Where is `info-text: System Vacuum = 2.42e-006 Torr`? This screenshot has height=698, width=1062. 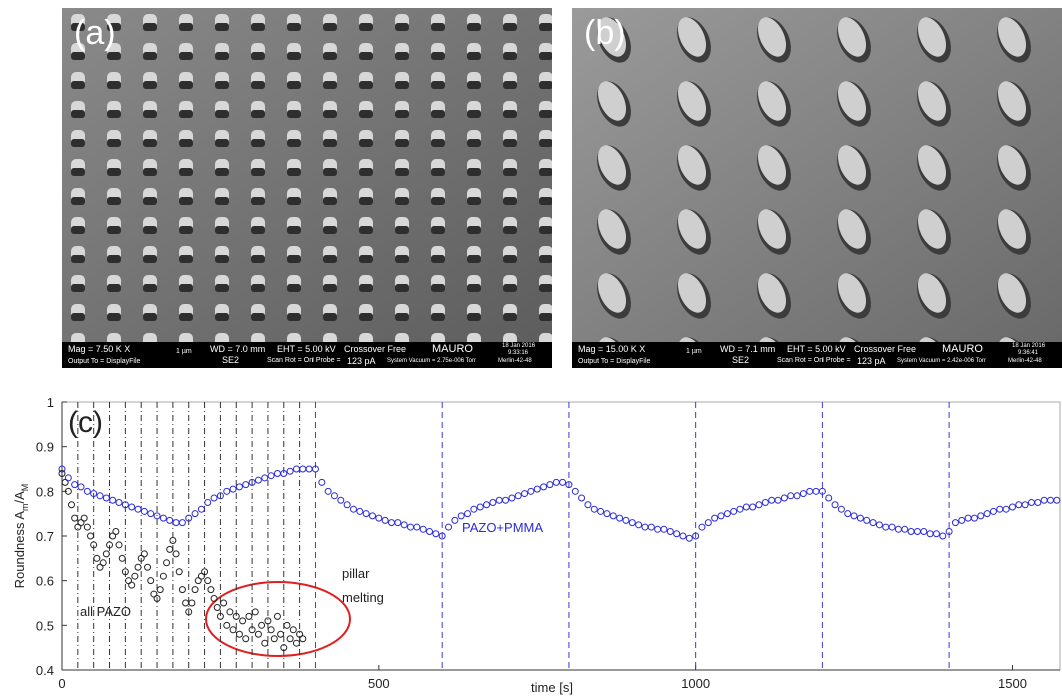 info-text: System Vacuum = 2.42e-006 Torr is located at coordinates (941, 361).